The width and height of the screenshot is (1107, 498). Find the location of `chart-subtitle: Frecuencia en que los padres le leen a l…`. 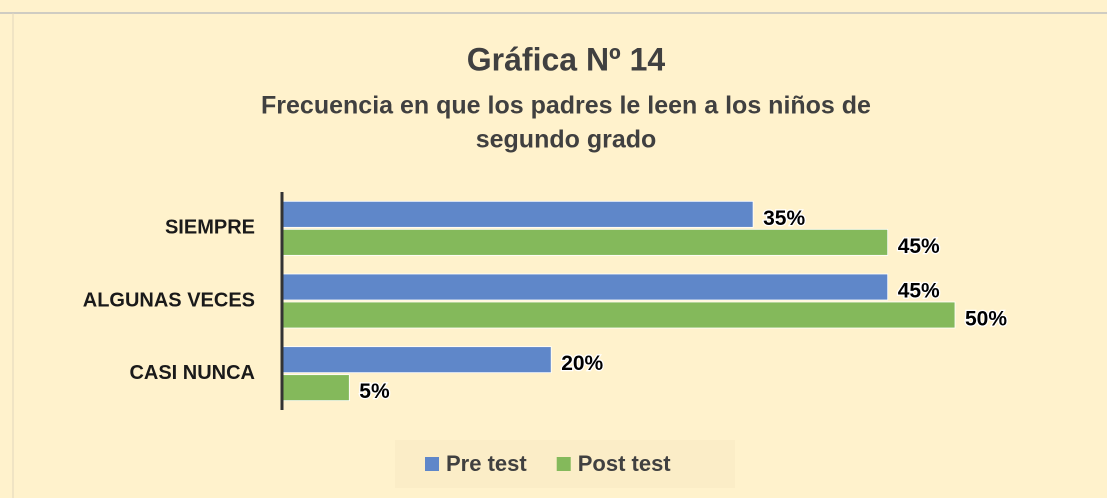

chart-subtitle: Frecuencia en que los padres le leen a l… is located at coordinates (566, 106).